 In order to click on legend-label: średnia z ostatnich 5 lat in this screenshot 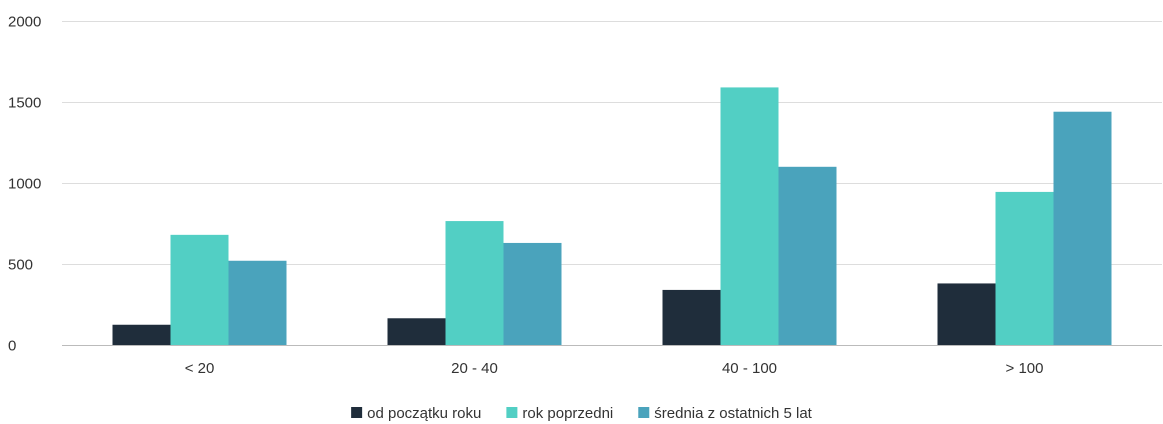, I will do `click(733, 413)`.